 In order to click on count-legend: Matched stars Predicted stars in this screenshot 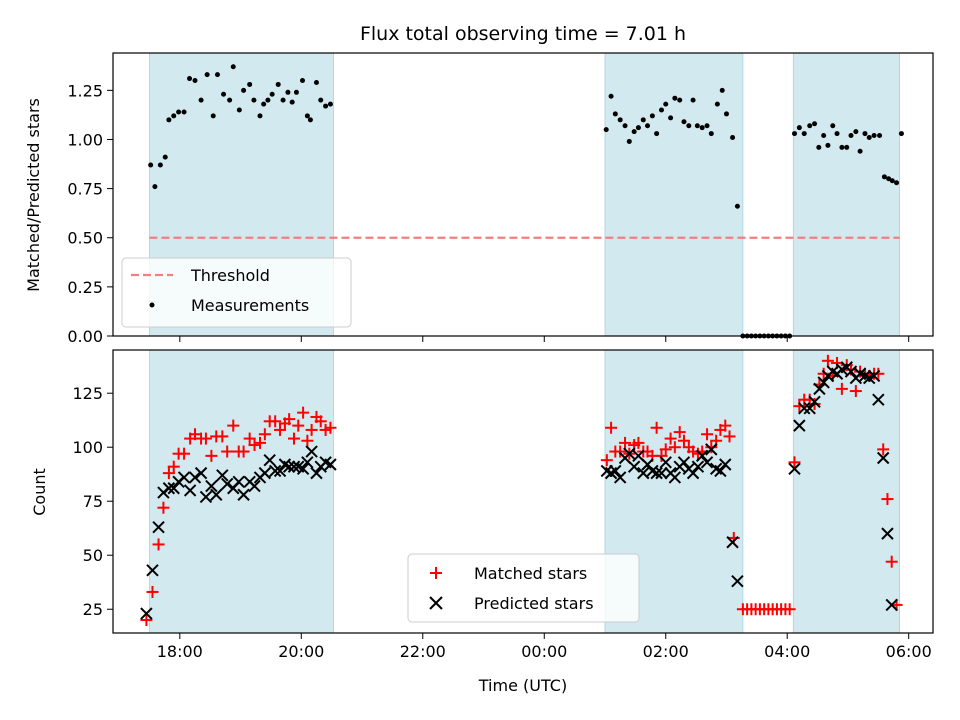, I will do `click(523, 588)`.